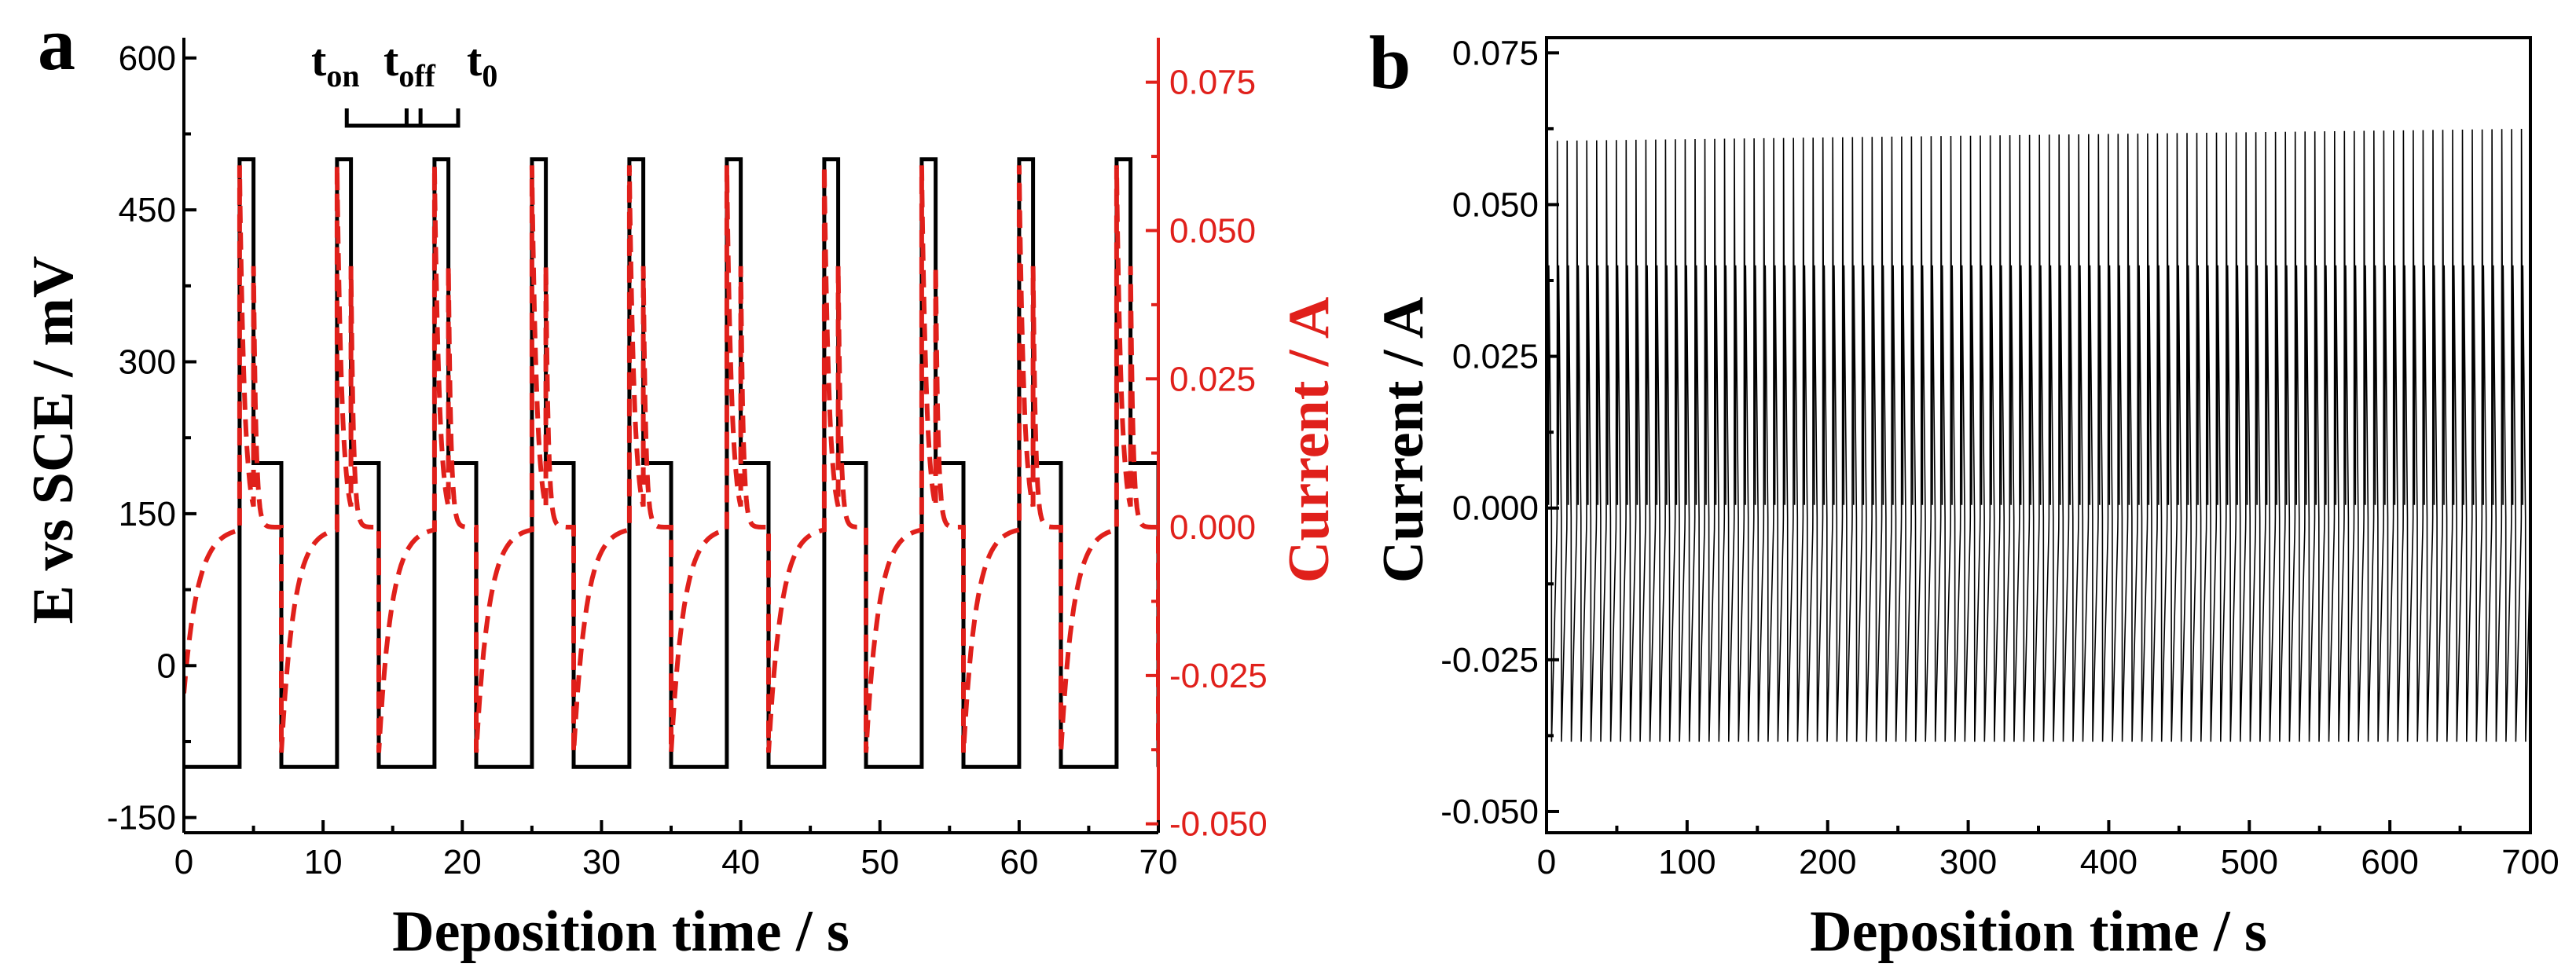  I want to click on panel-b-x-tick-label: 500, so click(2249, 862).